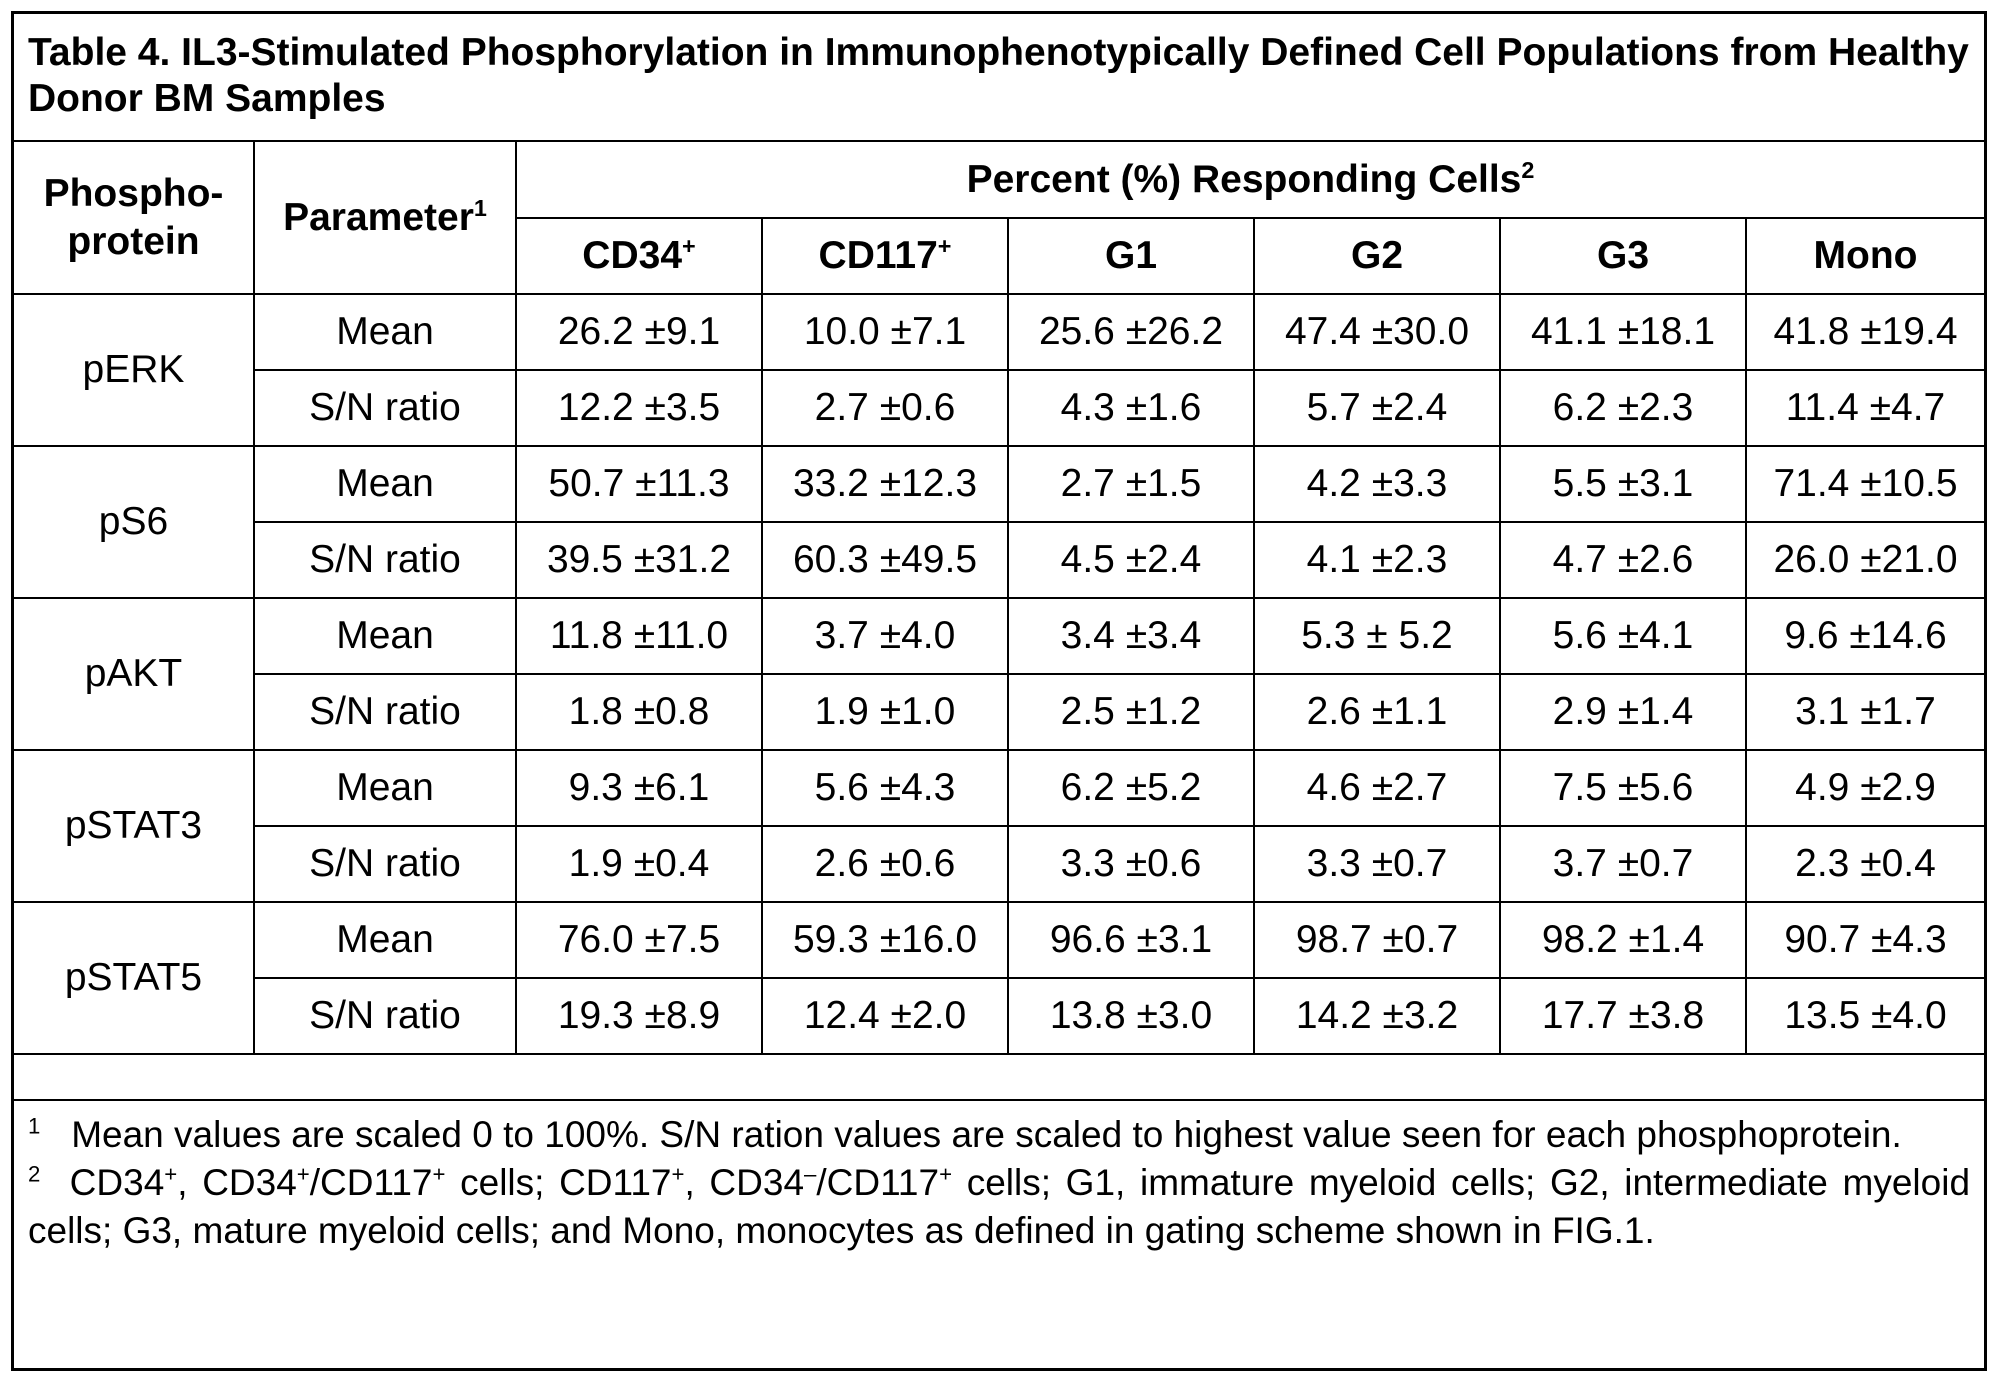 The width and height of the screenshot is (2003, 1384). Describe the element at coordinates (1623, 1016) in the screenshot. I see `value-cell: 17.7 ±3.8` at that location.